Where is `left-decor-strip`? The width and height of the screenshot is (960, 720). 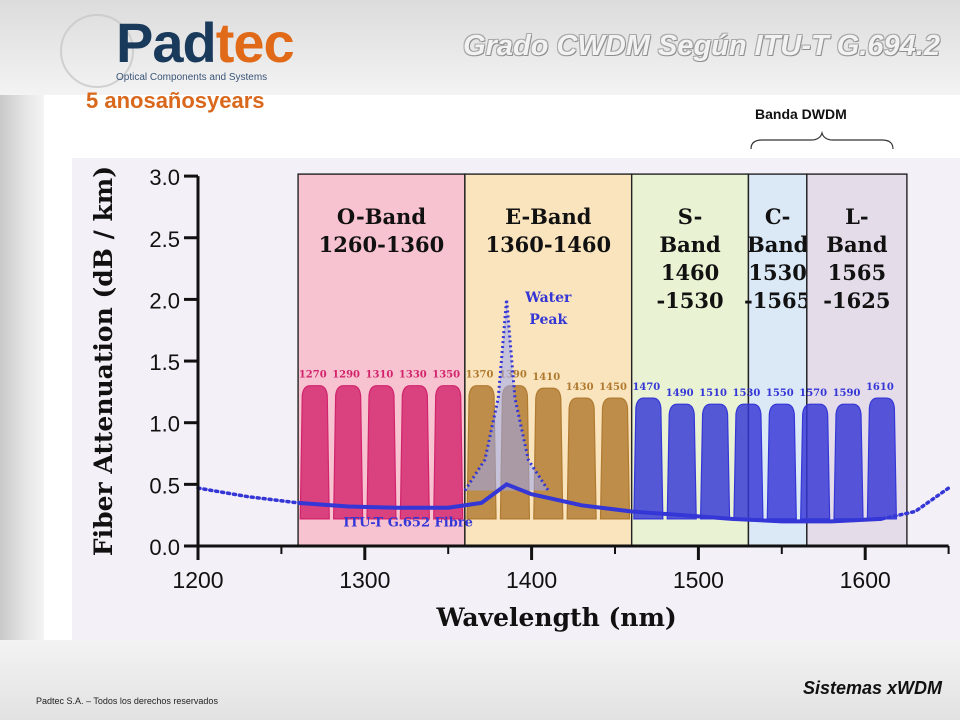 left-decor-strip is located at coordinates (22, 360).